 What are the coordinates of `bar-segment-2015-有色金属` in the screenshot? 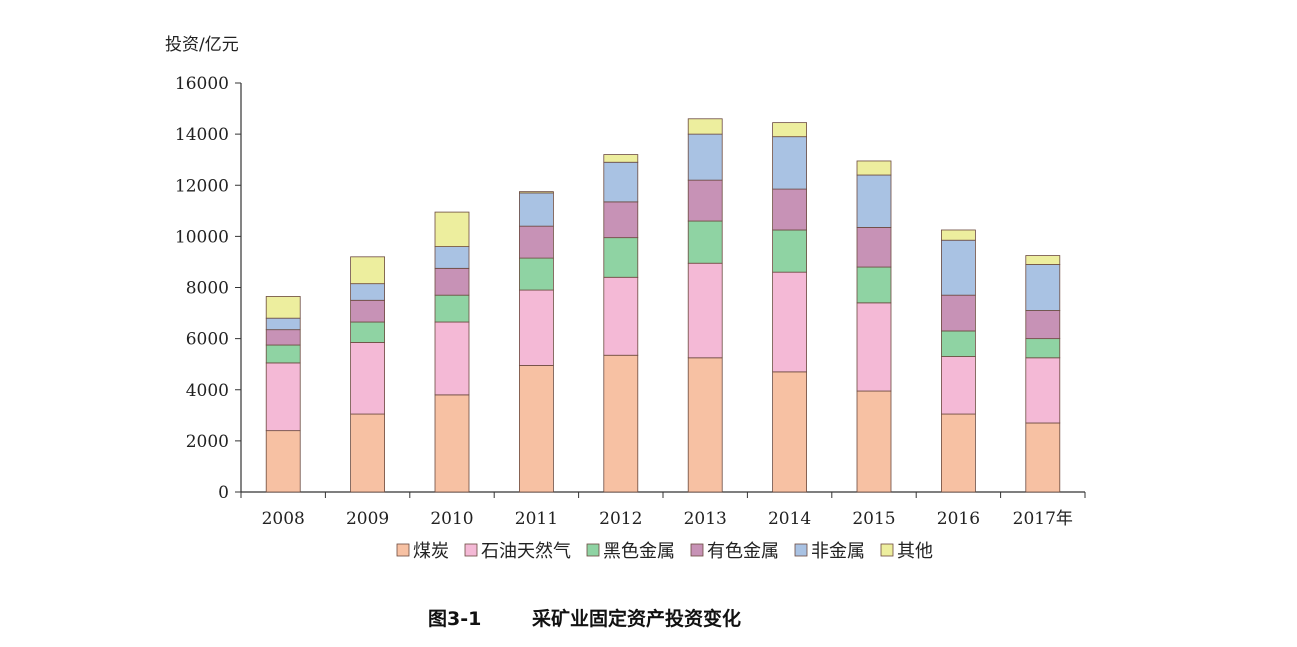 It's located at (874, 247).